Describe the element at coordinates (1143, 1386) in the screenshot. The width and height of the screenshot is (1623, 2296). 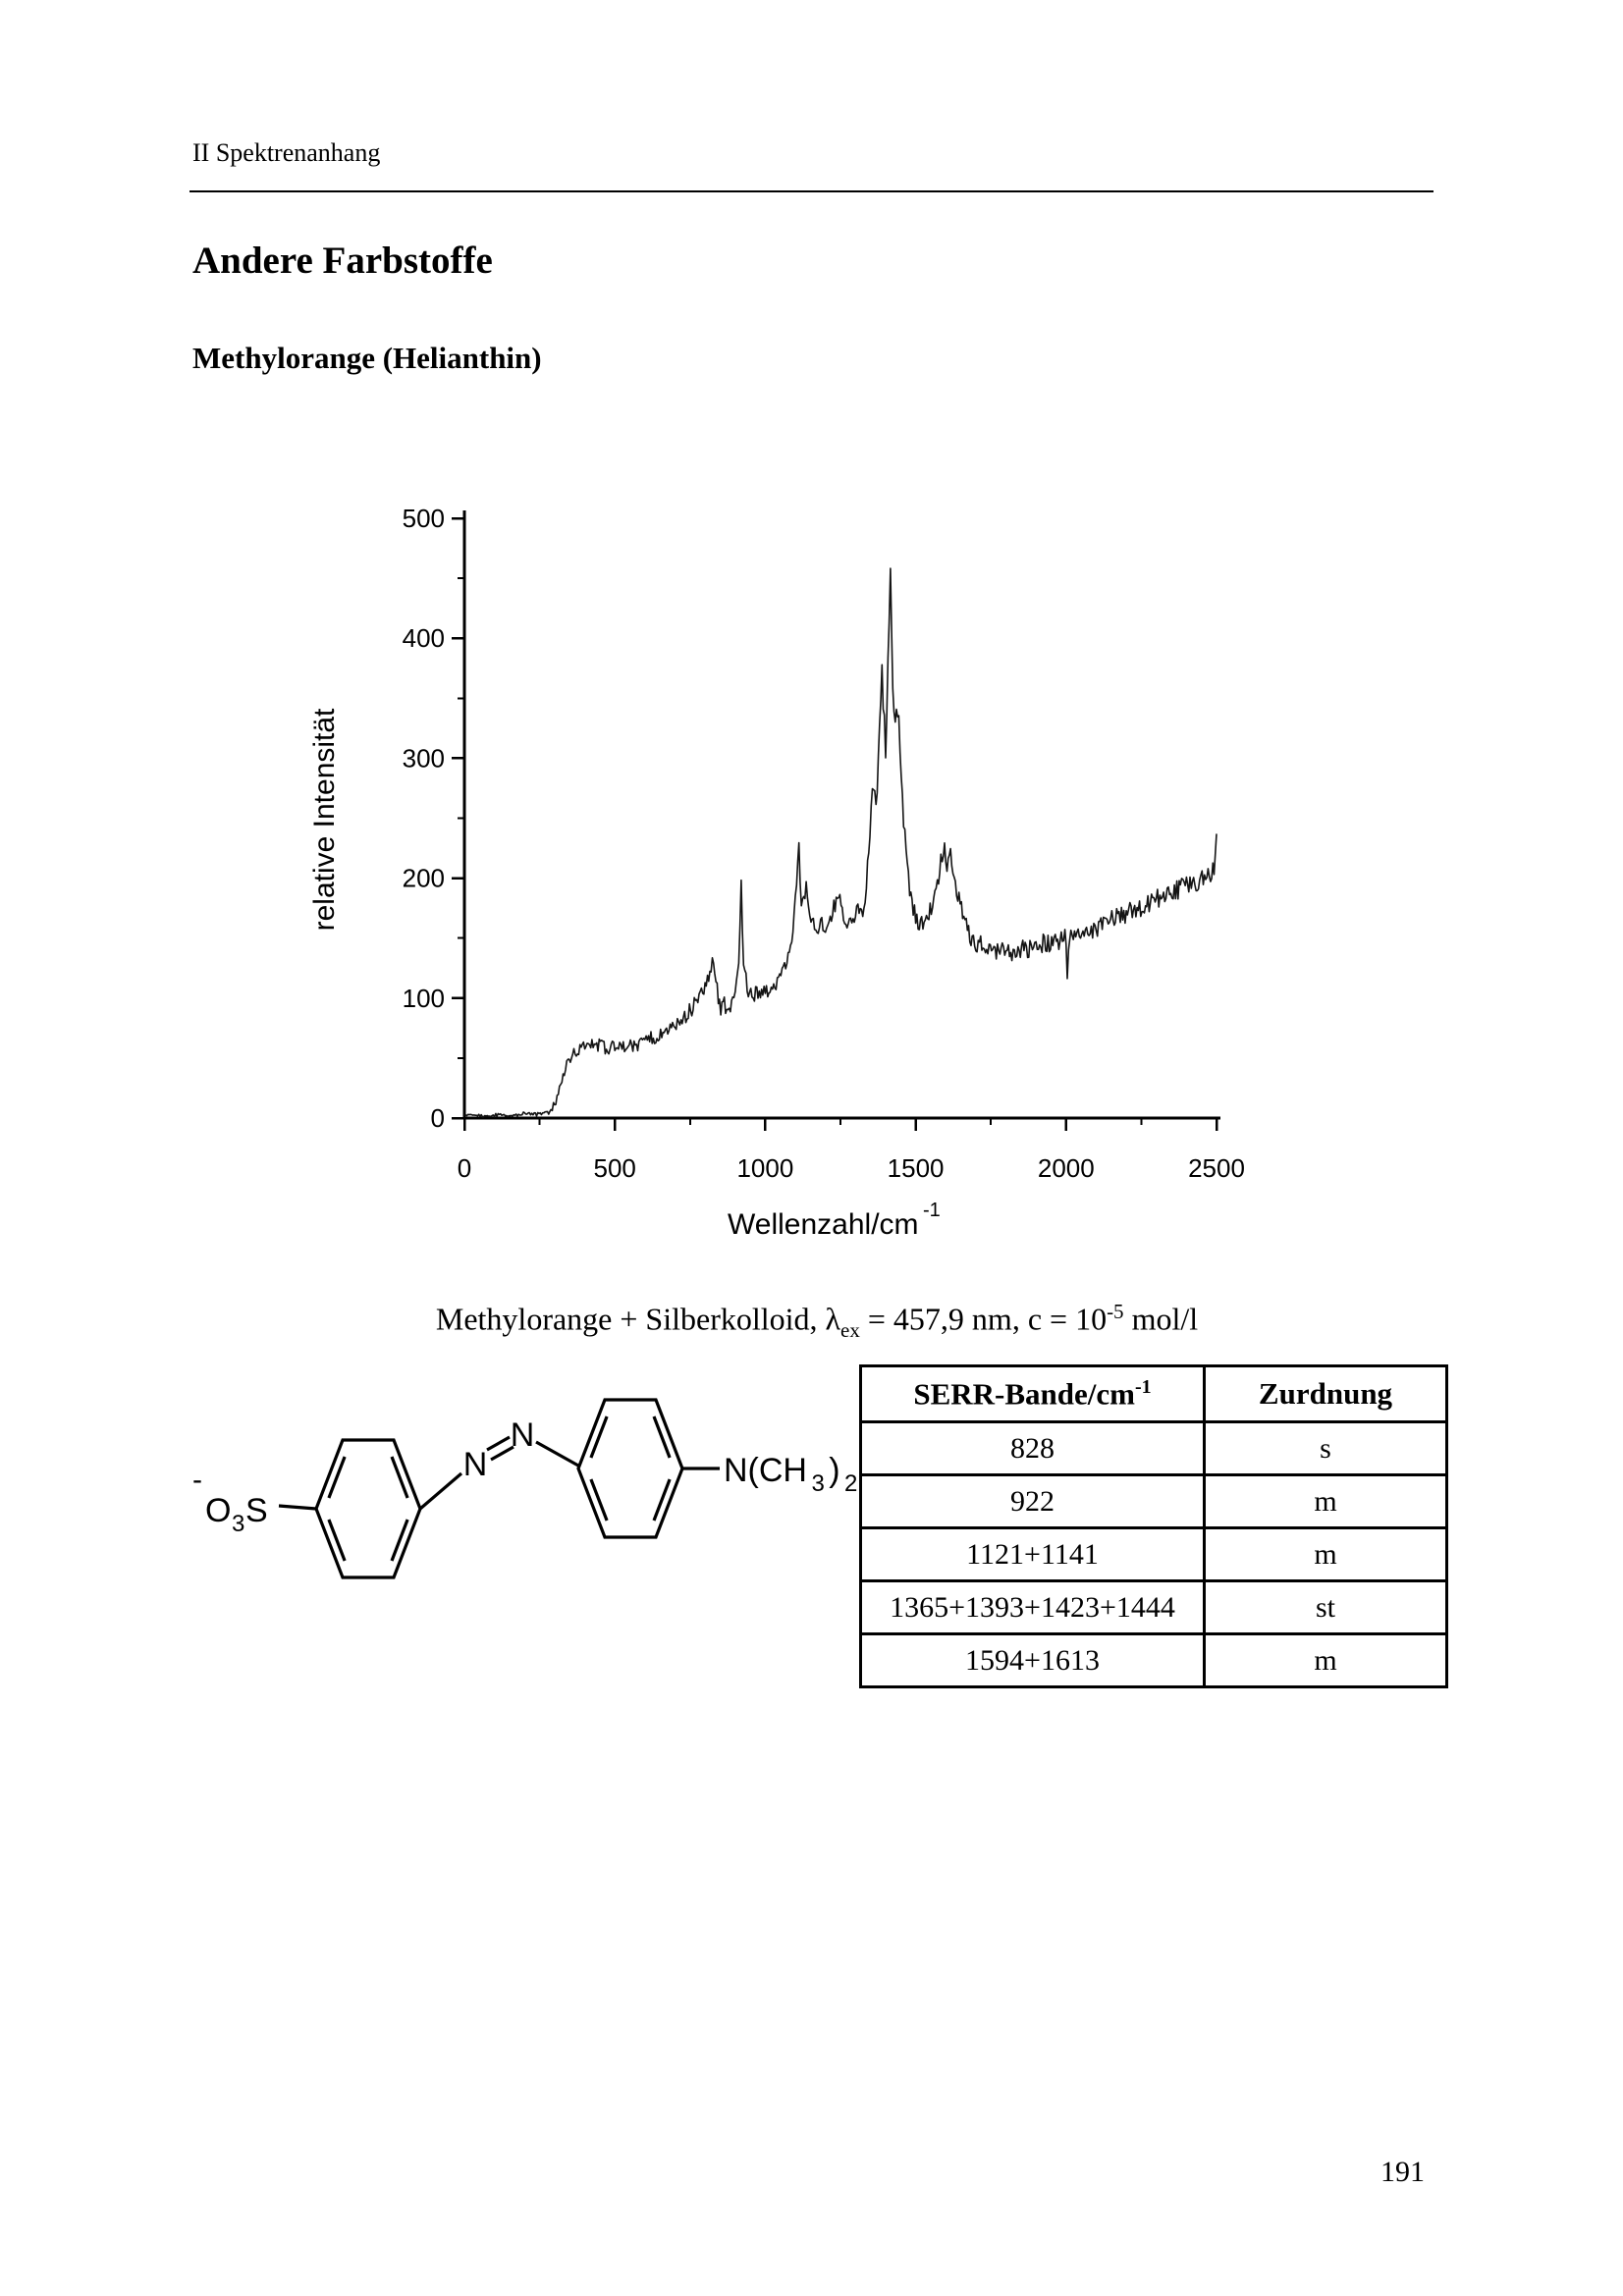
I see `table-header-band-superscript: -1` at that location.